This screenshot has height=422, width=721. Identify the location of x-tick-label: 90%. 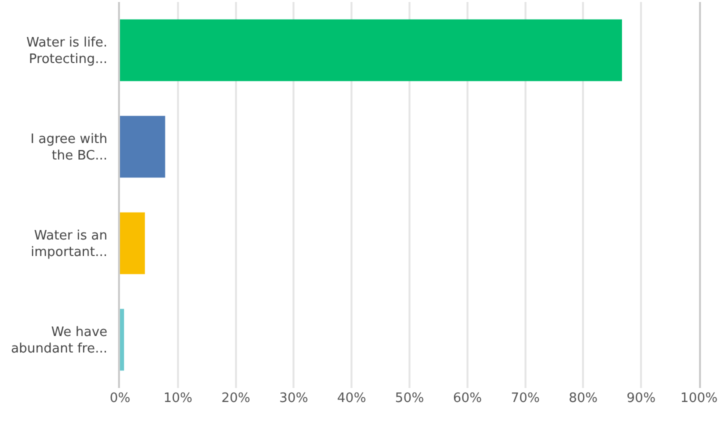
(641, 398).